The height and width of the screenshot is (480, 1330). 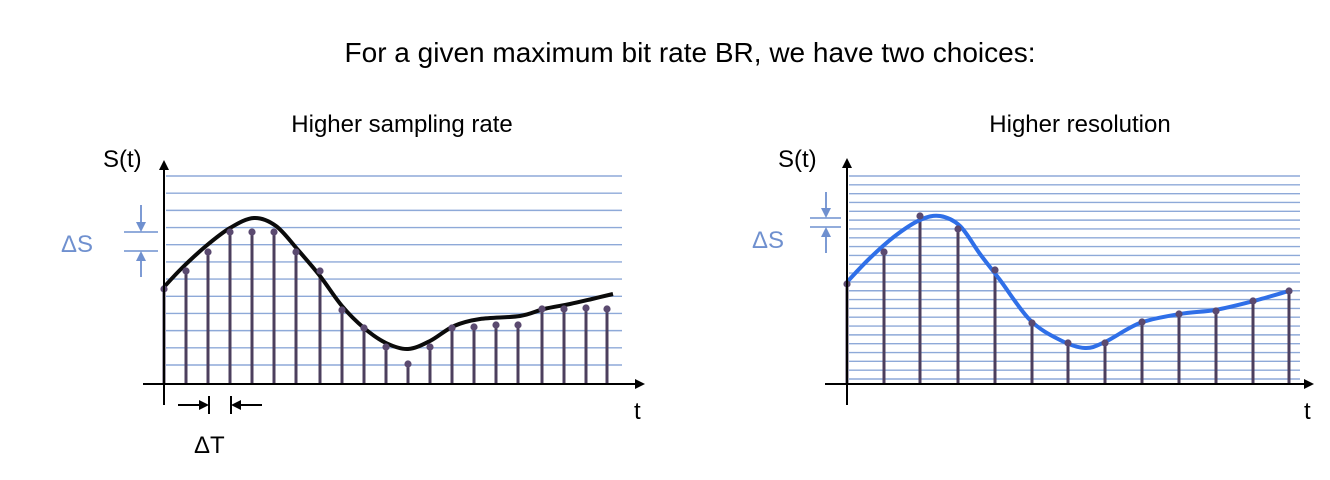 What do you see at coordinates (402, 124) in the screenshot?
I see `left-panel-title: Higher sampling rate` at bounding box center [402, 124].